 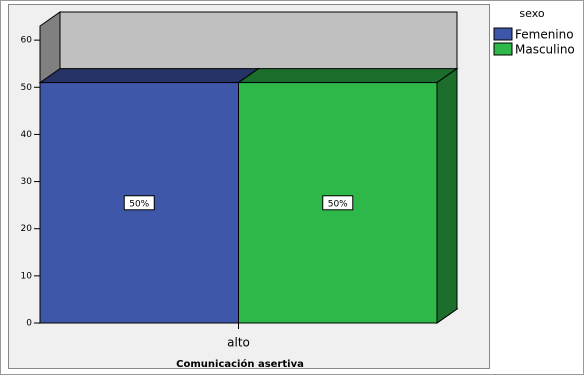 What do you see at coordinates (545, 50) in the screenshot?
I see `legend-label: Masculino` at bounding box center [545, 50].